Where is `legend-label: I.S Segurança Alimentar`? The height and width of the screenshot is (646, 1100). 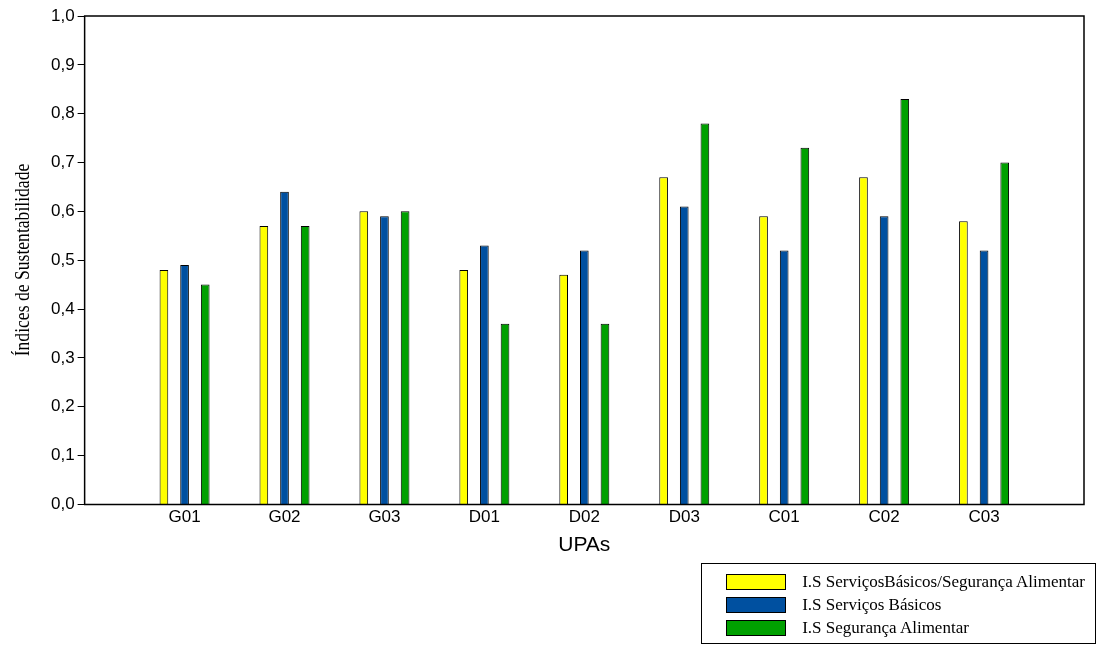
legend-label: I.S Segurança Alimentar is located at coordinates (885, 627).